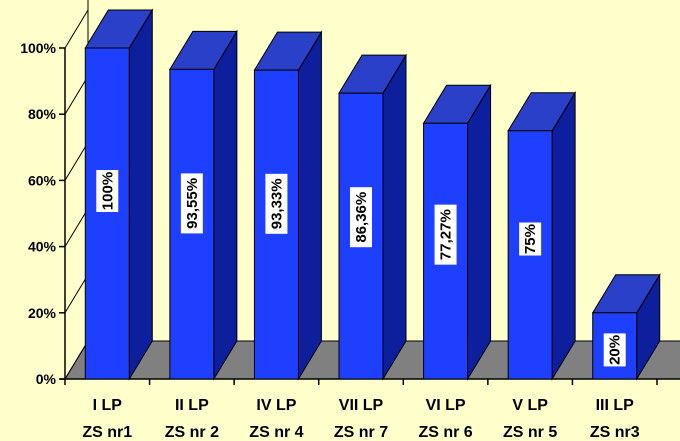 The image size is (680, 441). What do you see at coordinates (42, 114) in the screenshot?
I see `y-tick-label: 80%` at bounding box center [42, 114].